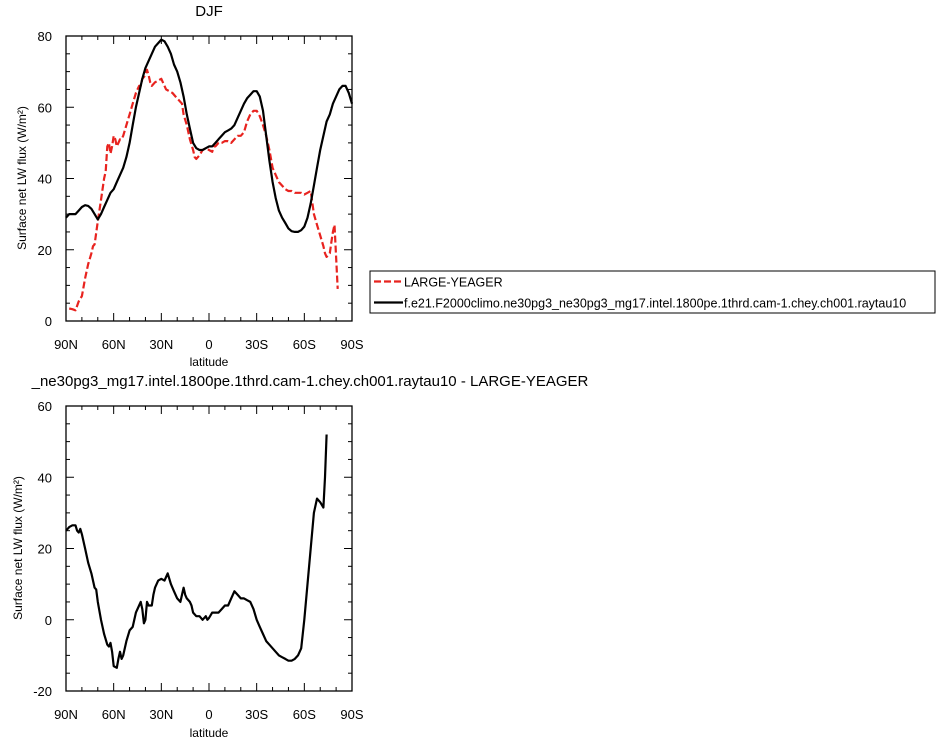 The width and height of the screenshot is (939, 743). Describe the element at coordinates (42, 691) in the screenshot. I see `y-tick-label: -20` at that location.